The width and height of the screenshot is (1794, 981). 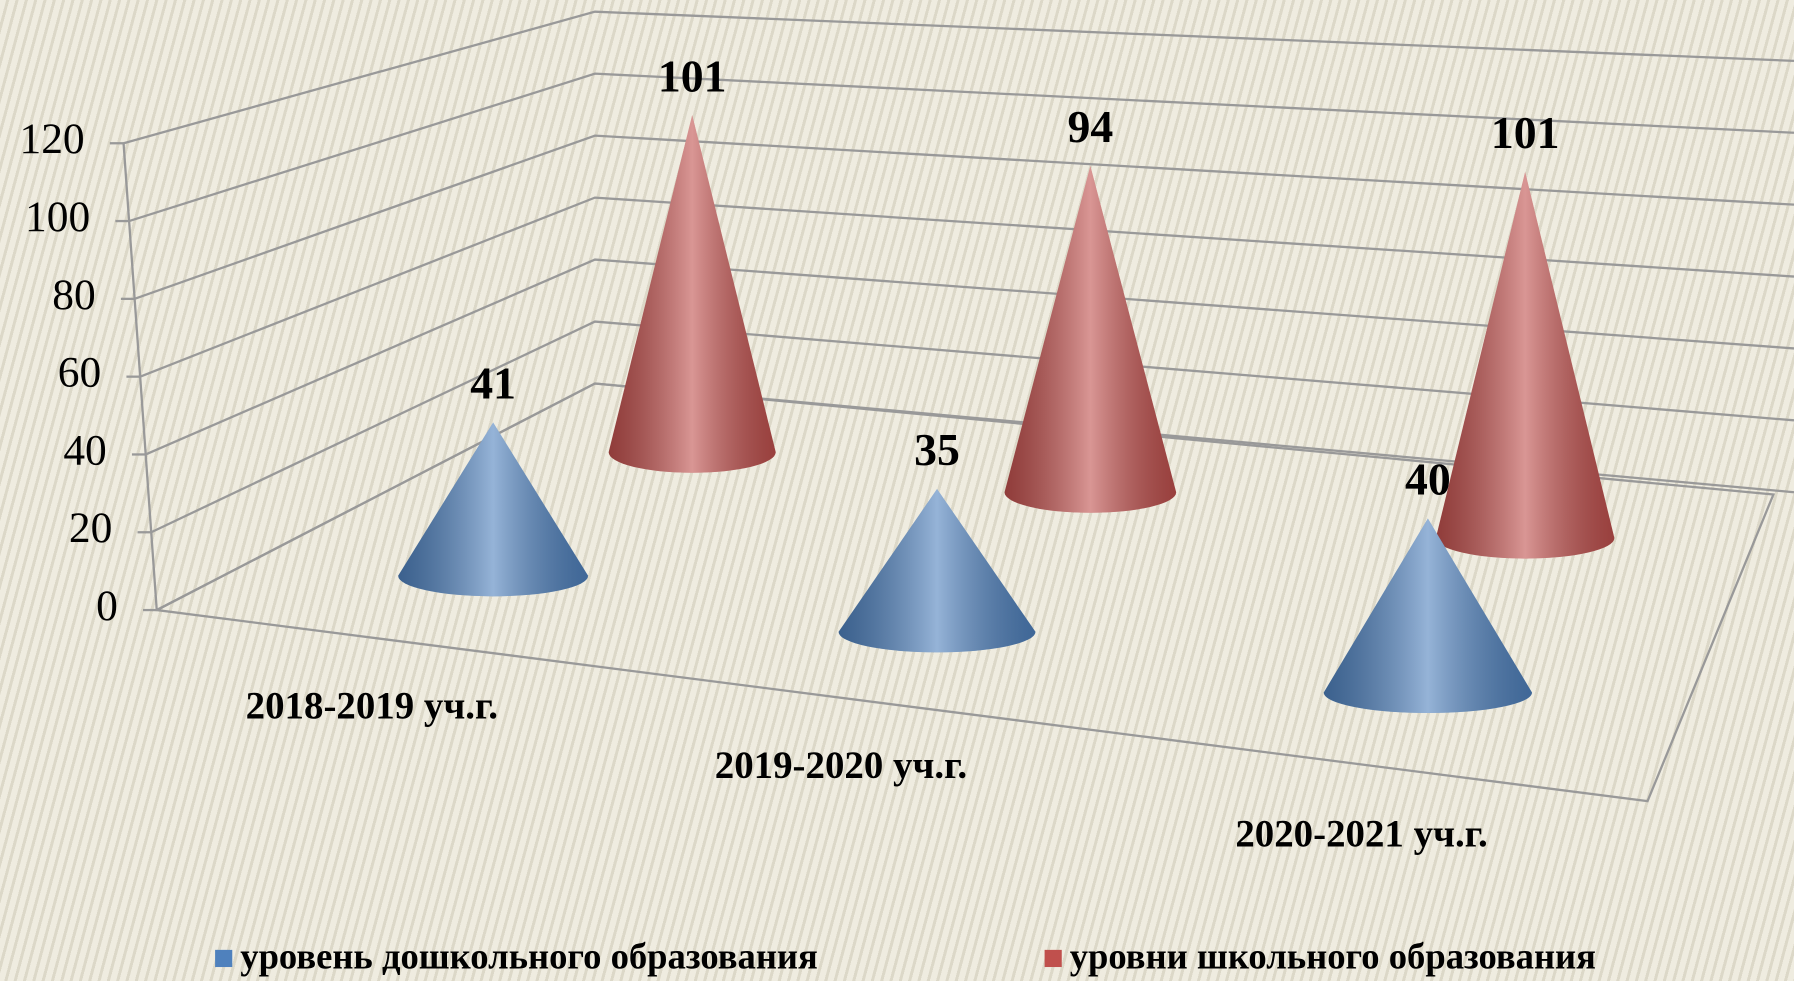 I want to click on y-tick-label: 60, so click(x=79, y=373).